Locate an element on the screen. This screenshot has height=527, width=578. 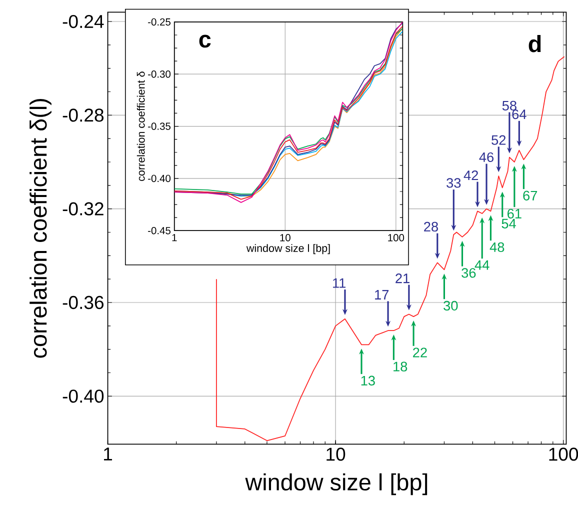
annotation: 11 is located at coordinates (339, 283).